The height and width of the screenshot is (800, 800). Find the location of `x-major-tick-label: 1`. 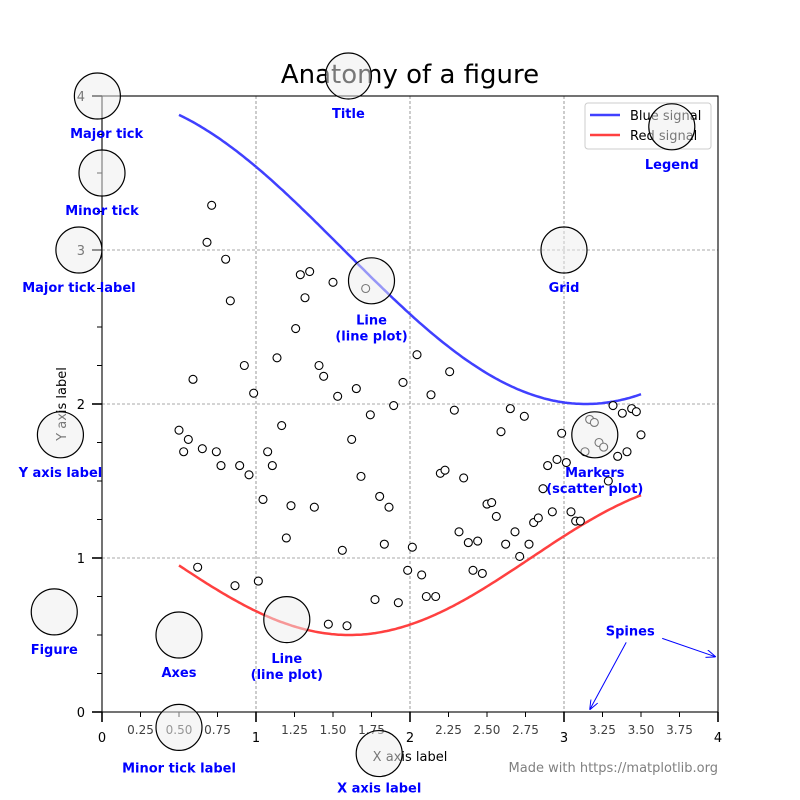

x-major-tick-label: 1 is located at coordinates (256, 738).